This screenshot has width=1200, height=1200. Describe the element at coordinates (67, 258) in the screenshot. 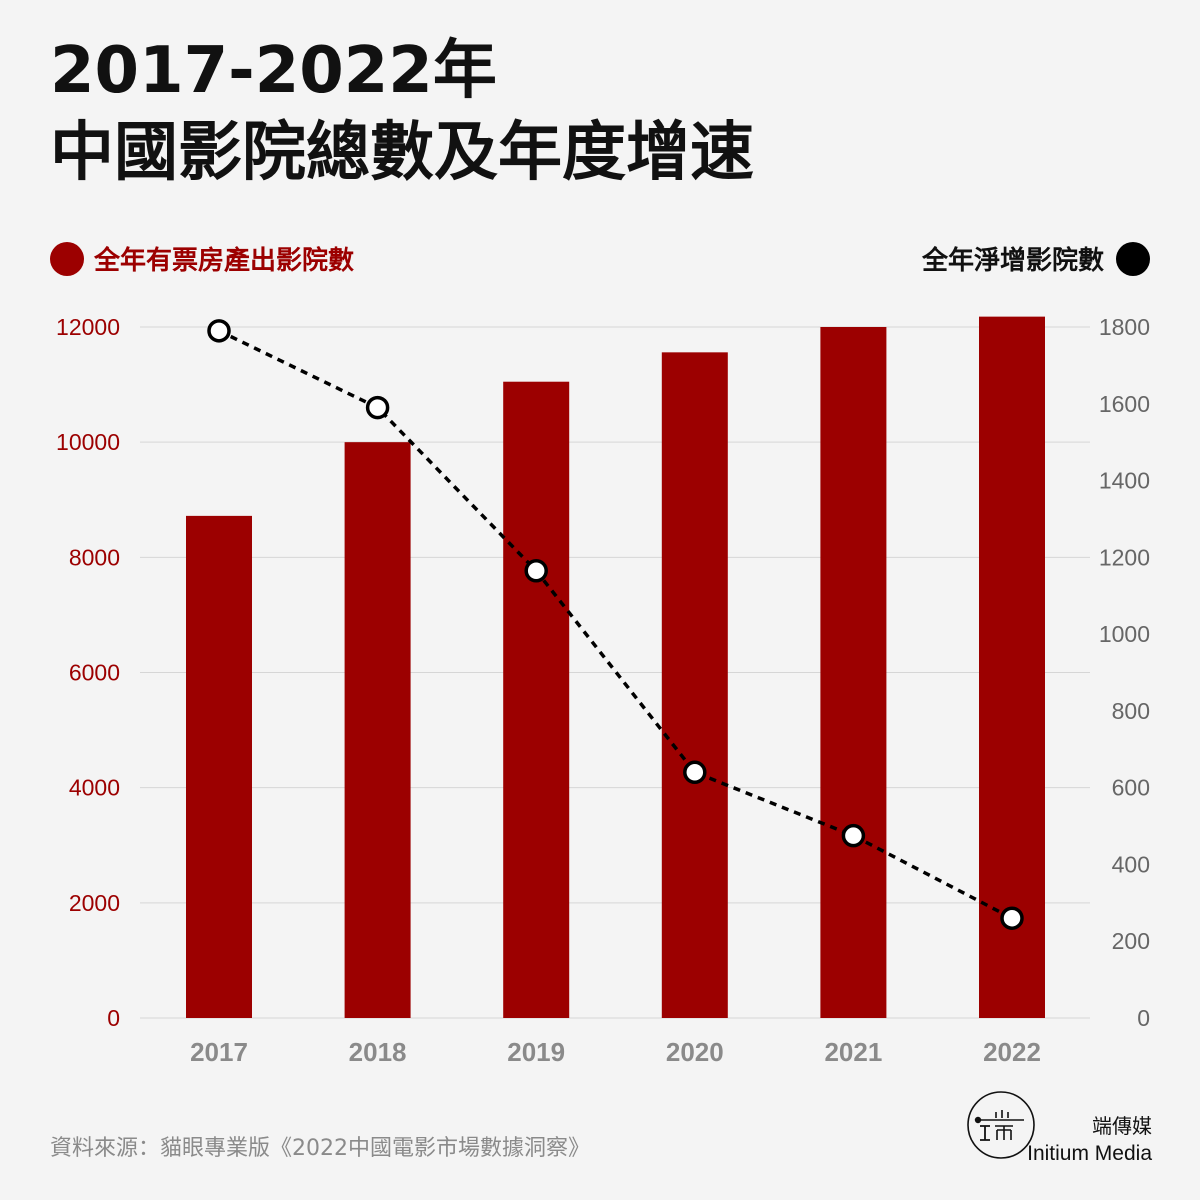

I see `legend-bars-swatch` at that location.